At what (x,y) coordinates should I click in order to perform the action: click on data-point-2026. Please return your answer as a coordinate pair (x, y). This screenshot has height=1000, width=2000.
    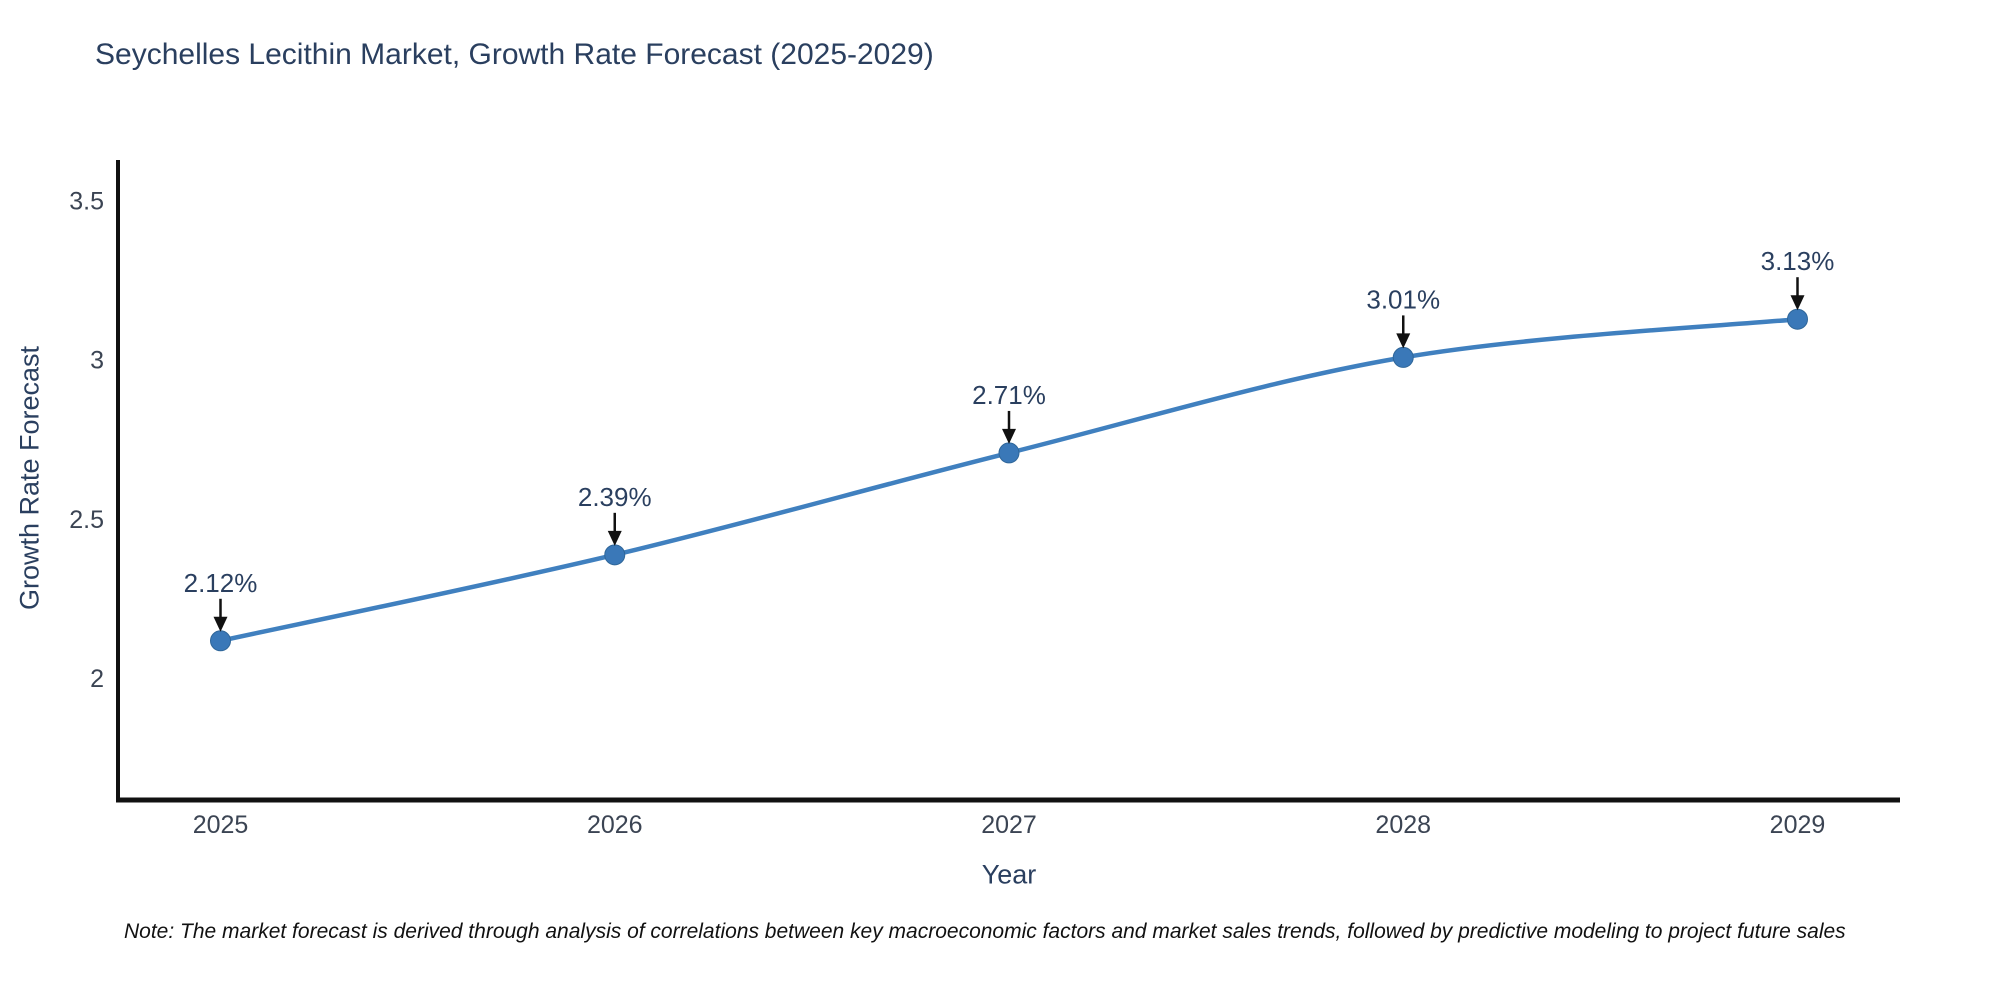
    Looking at the image, I should click on (615, 555).